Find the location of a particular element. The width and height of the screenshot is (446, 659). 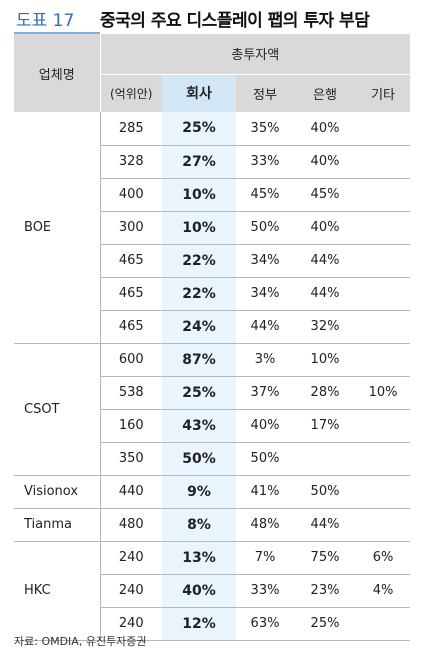

bank-share-cell: 45% is located at coordinates (325, 195).